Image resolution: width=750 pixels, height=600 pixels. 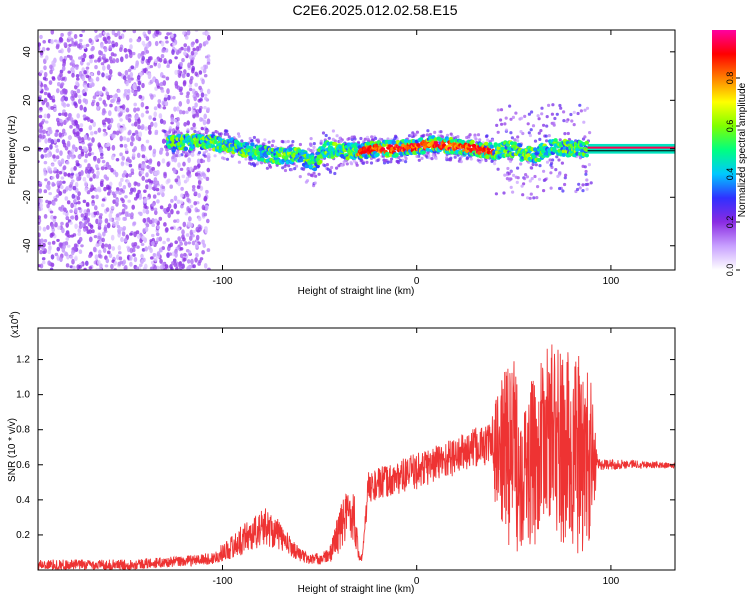 I want to click on heatmap-tone-band, so click(x=631, y=148).